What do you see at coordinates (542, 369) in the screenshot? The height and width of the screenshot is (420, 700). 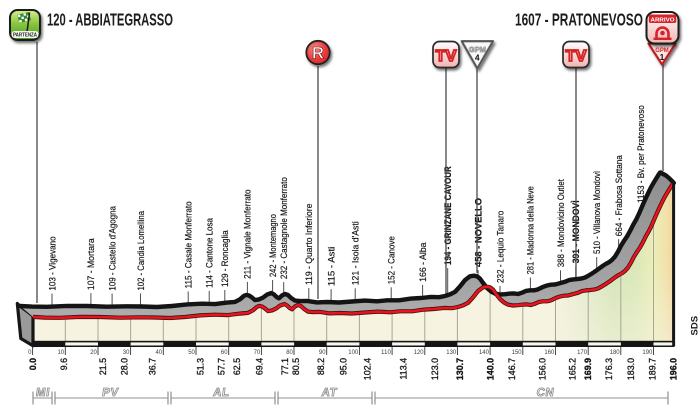 I see `svg-text: 156.0` at bounding box center [542, 369].